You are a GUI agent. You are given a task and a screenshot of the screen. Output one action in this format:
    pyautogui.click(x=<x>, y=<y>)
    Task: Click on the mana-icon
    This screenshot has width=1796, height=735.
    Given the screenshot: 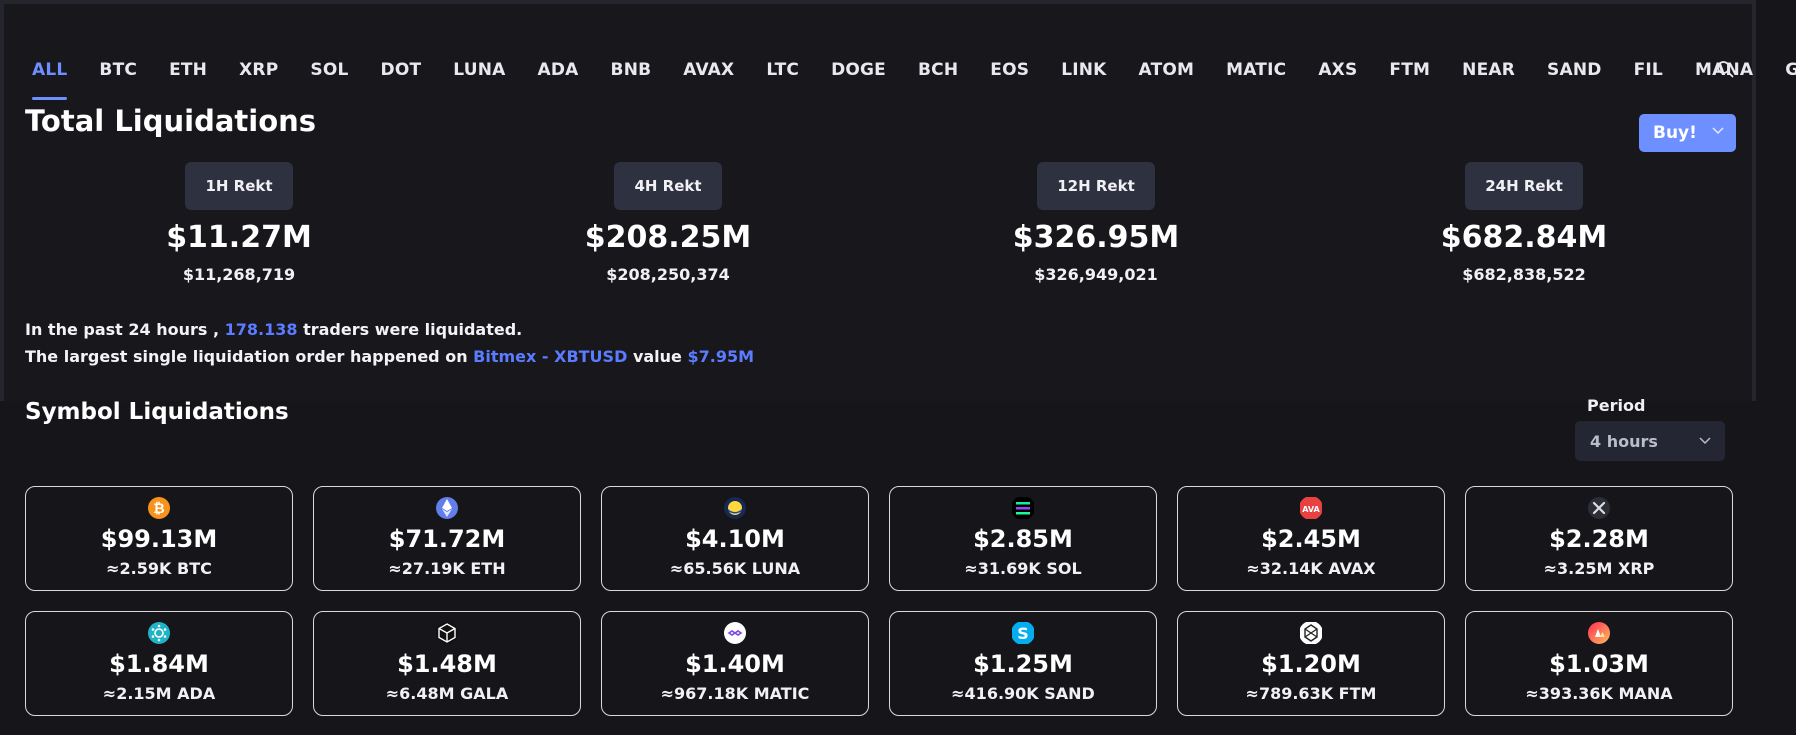 What is the action you would take?
    pyautogui.click(x=1599, y=633)
    